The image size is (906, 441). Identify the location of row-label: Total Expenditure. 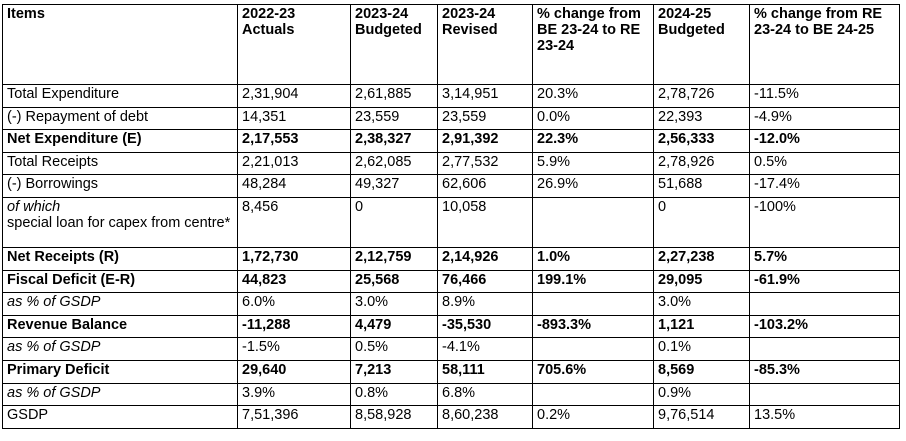
(120, 96).